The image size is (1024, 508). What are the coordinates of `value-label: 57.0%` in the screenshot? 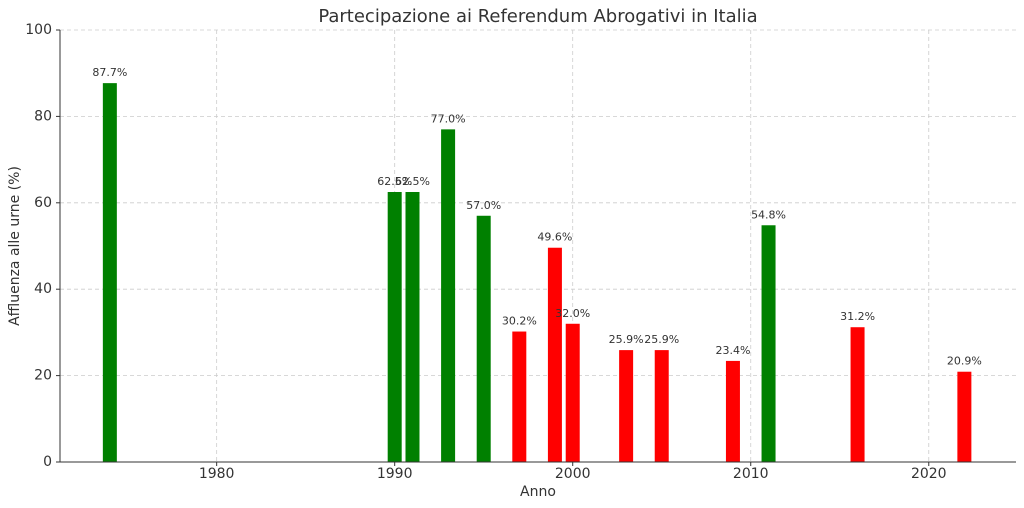 It's located at (483, 205).